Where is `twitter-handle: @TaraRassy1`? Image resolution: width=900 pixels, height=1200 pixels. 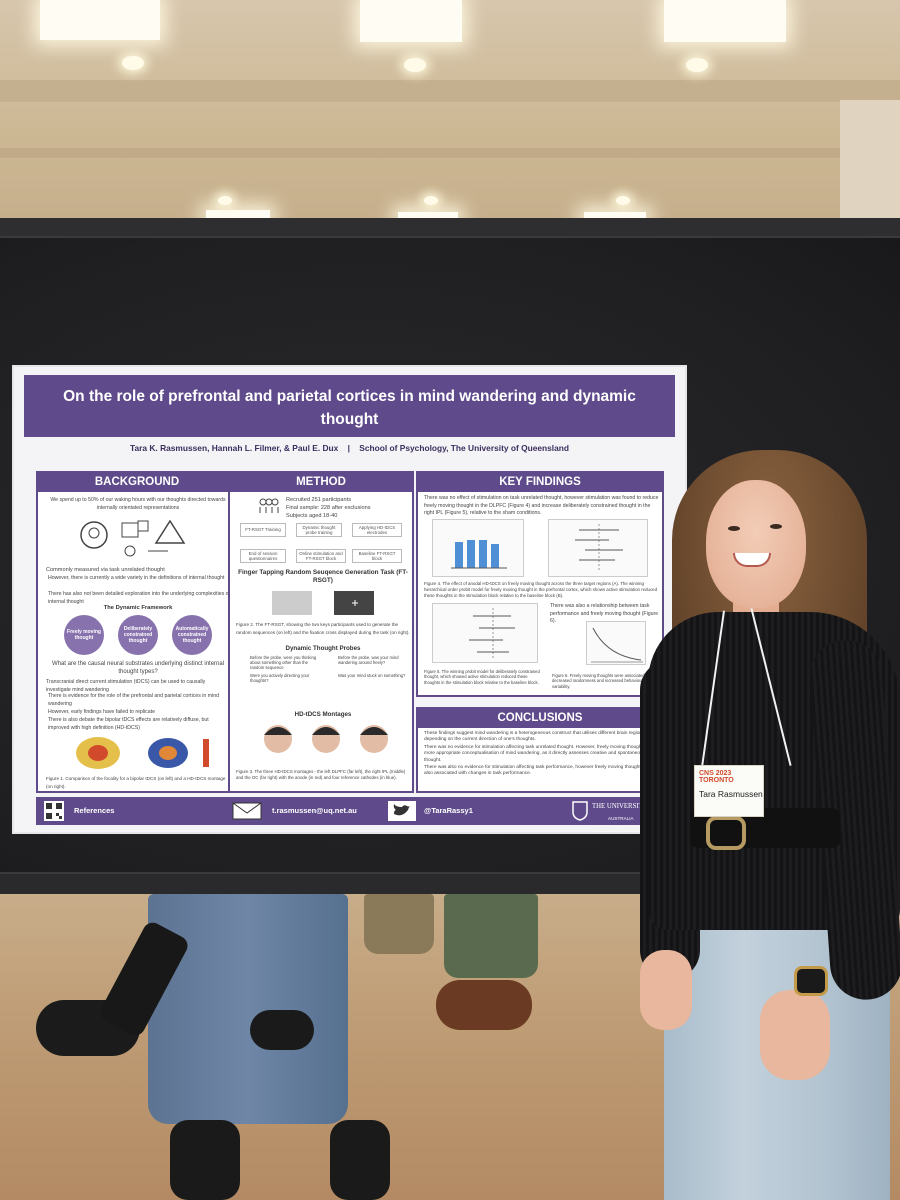
twitter-handle: @TaraRassy1 is located at coordinates (448, 810).